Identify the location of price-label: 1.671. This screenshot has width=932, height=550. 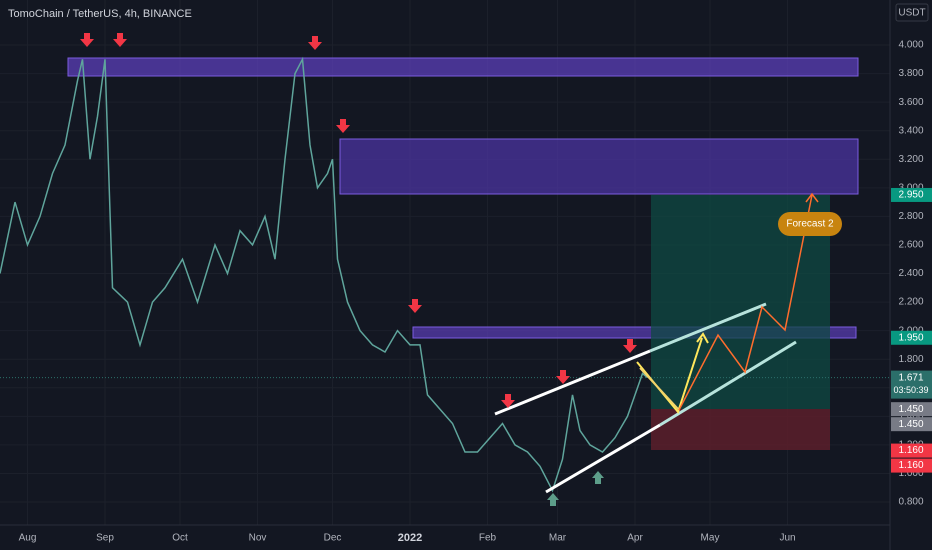
(910, 377).